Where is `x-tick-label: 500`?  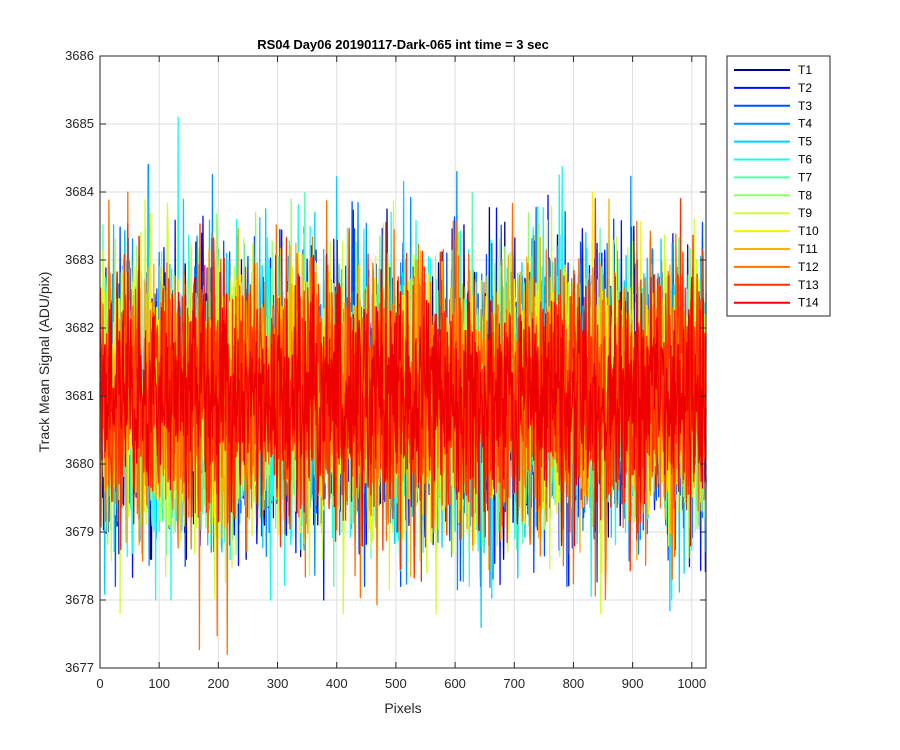
x-tick-label: 500 is located at coordinates (396, 683).